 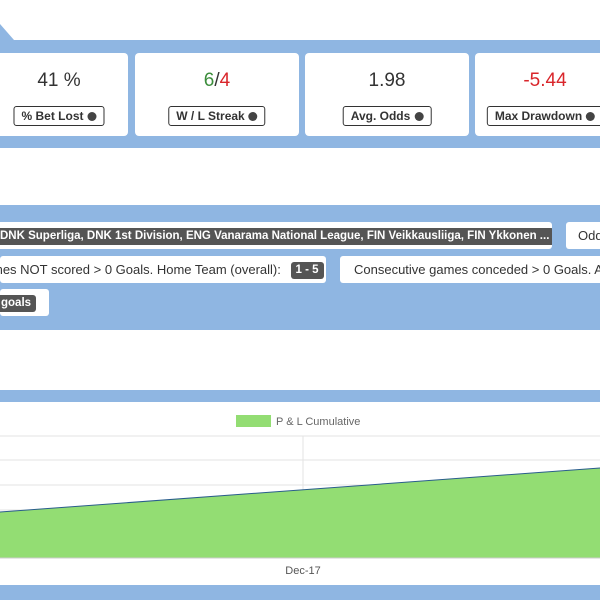 What do you see at coordinates (18, 303) in the screenshot?
I see `filter-badge: goals` at bounding box center [18, 303].